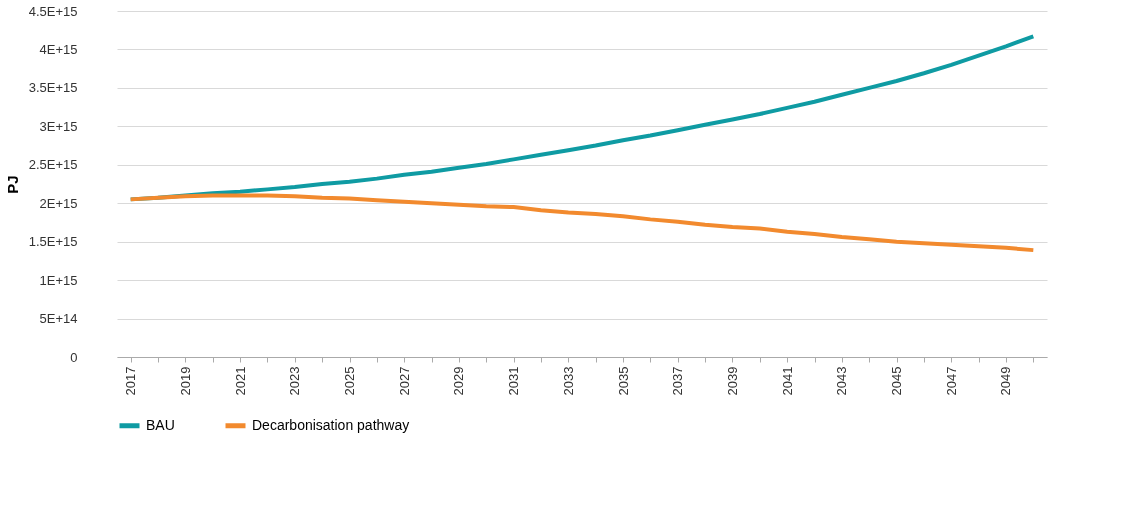  What do you see at coordinates (131, 381) in the screenshot?
I see `x-tick-label: 2017` at bounding box center [131, 381].